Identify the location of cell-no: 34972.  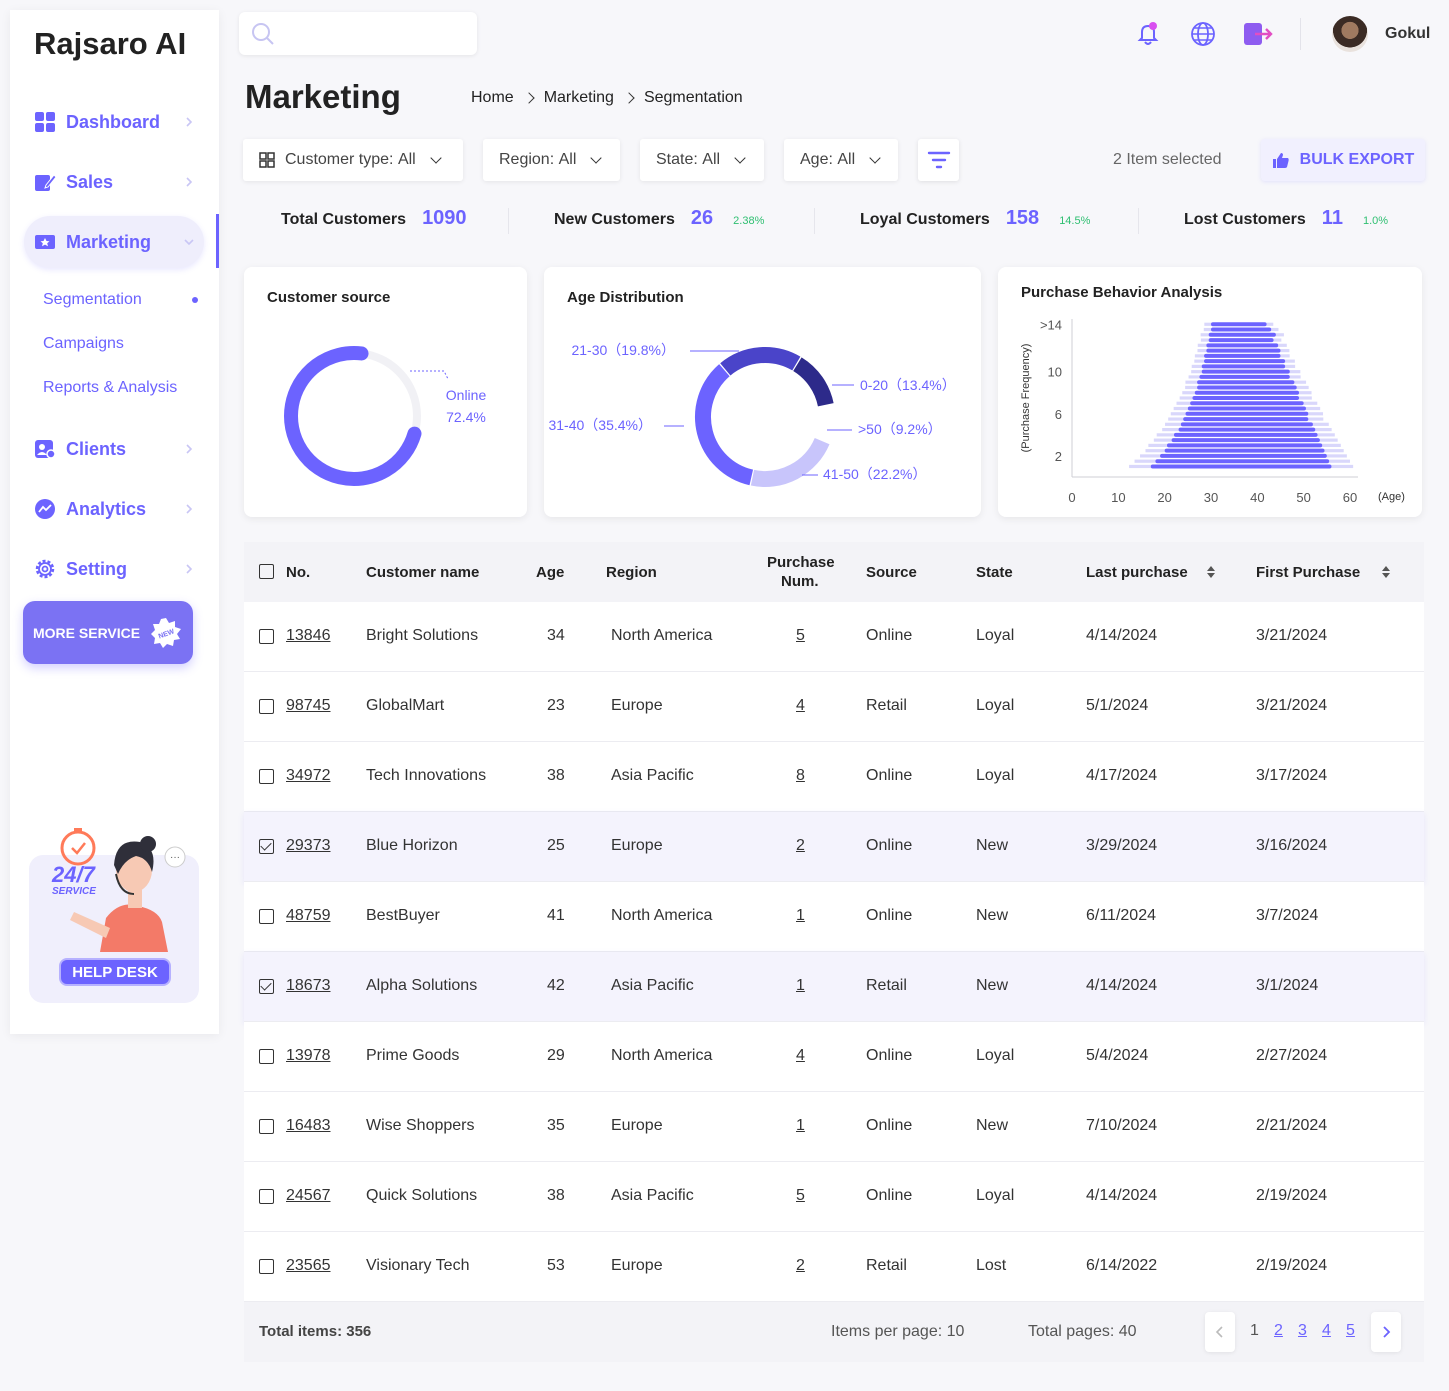
(308, 775).